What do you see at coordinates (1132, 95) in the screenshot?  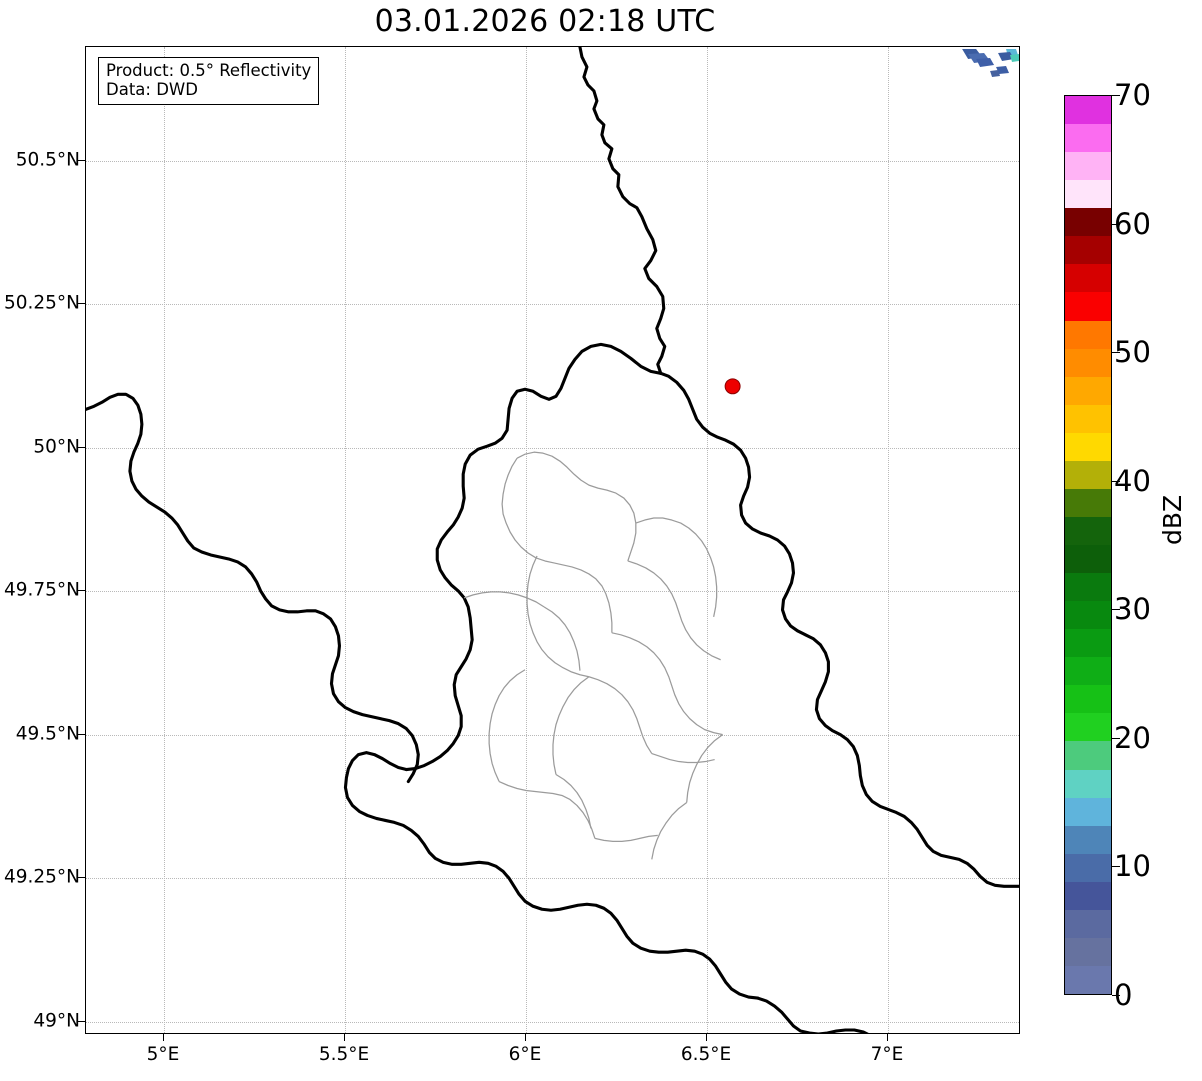 I see `colorbar-tick-70: 70` at bounding box center [1132, 95].